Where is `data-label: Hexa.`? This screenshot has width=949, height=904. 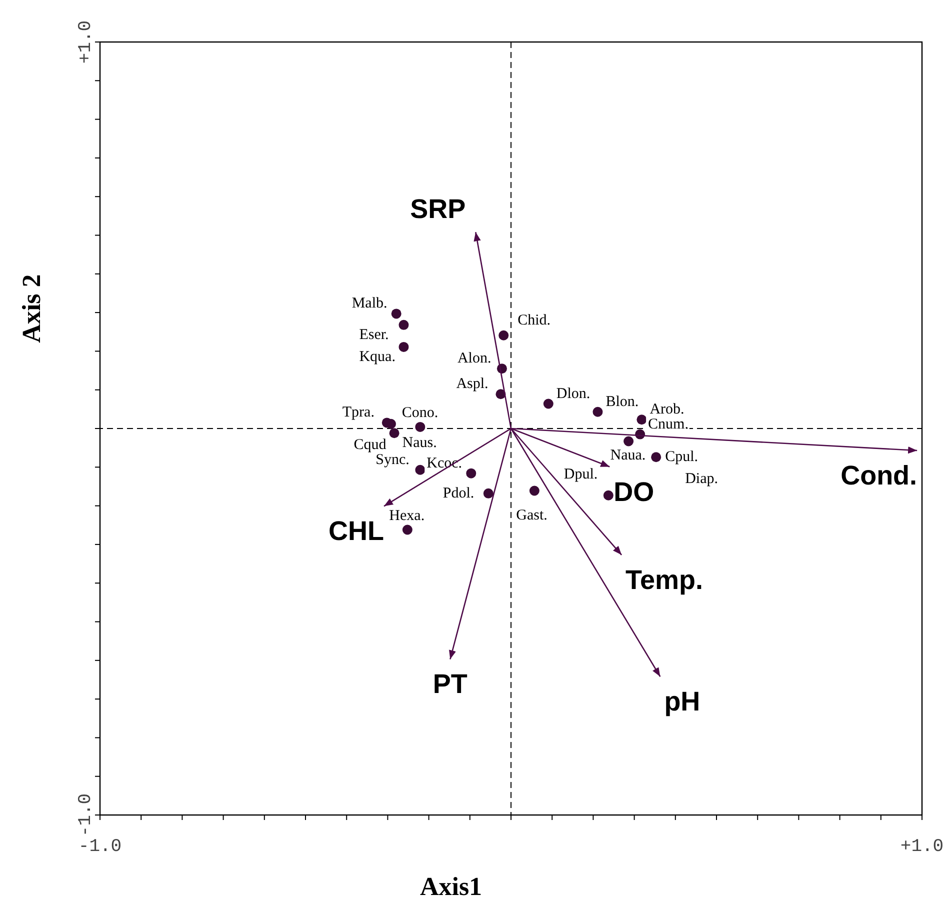 data-label: Hexa. is located at coordinates (407, 516).